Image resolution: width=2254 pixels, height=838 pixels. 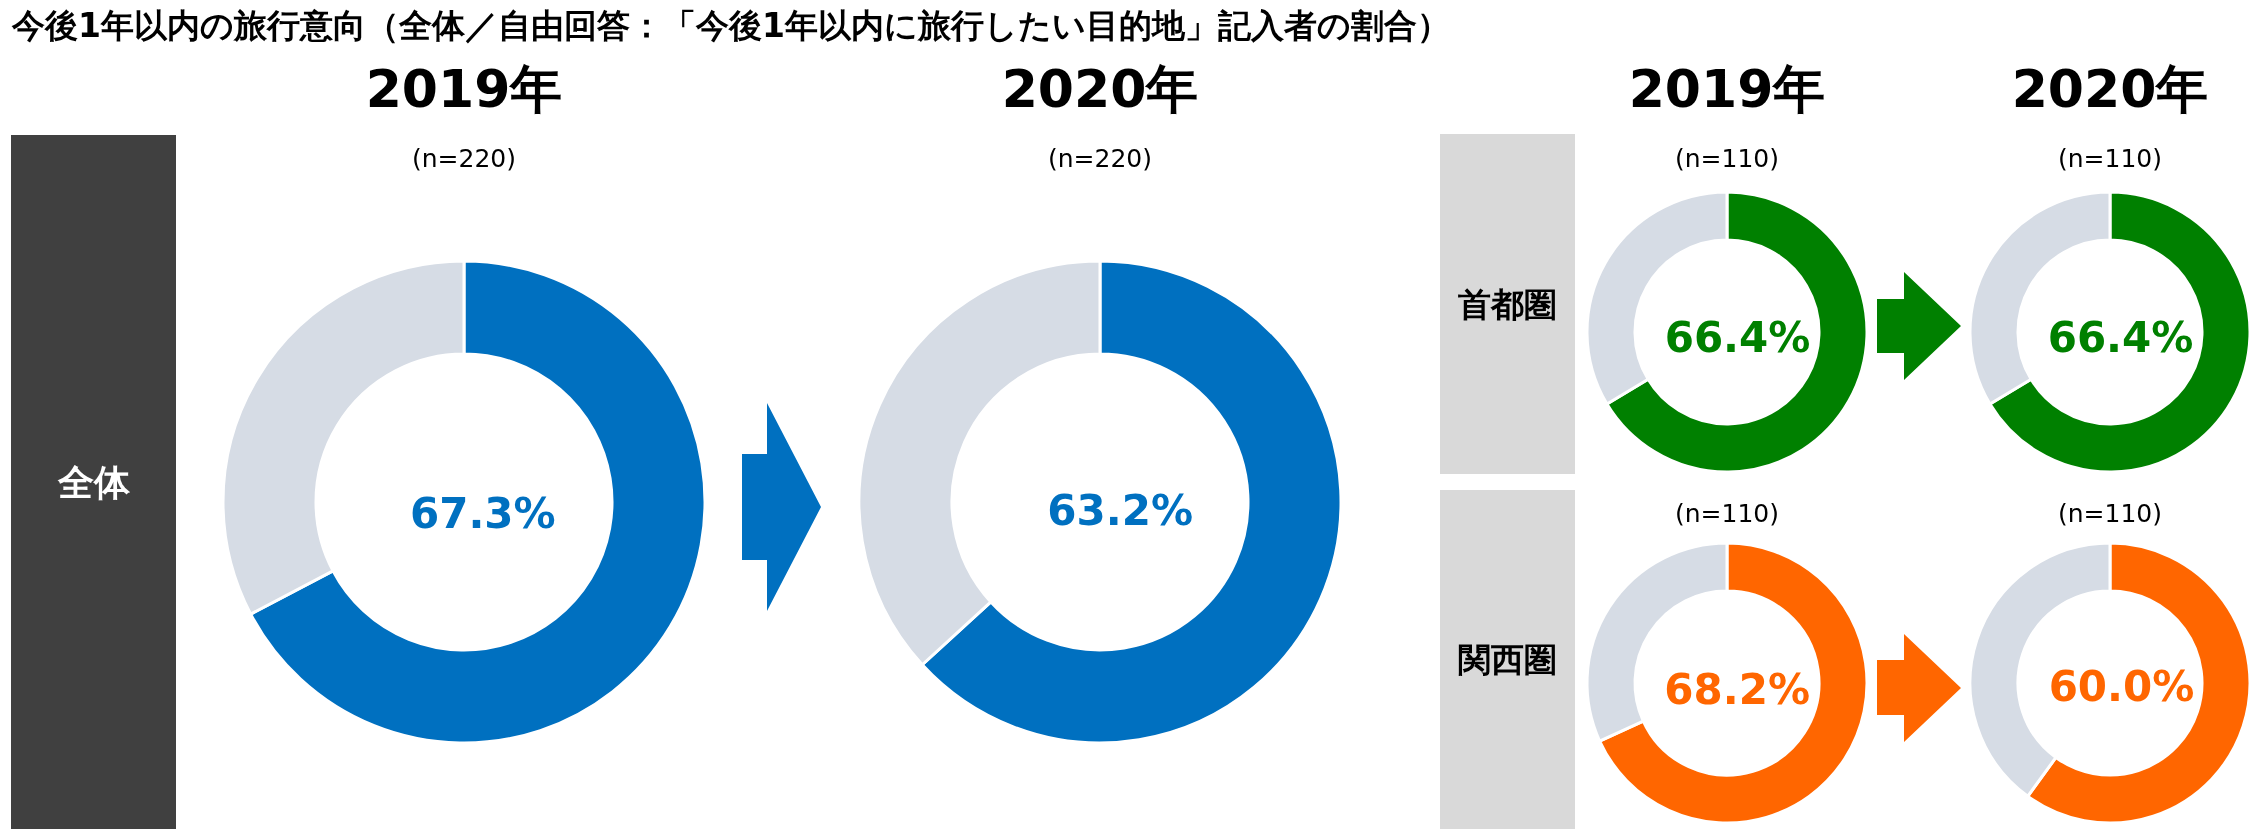 What do you see at coordinates (1737, 690) in the screenshot?
I see `value-label: 68.2%` at bounding box center [1737, 690].